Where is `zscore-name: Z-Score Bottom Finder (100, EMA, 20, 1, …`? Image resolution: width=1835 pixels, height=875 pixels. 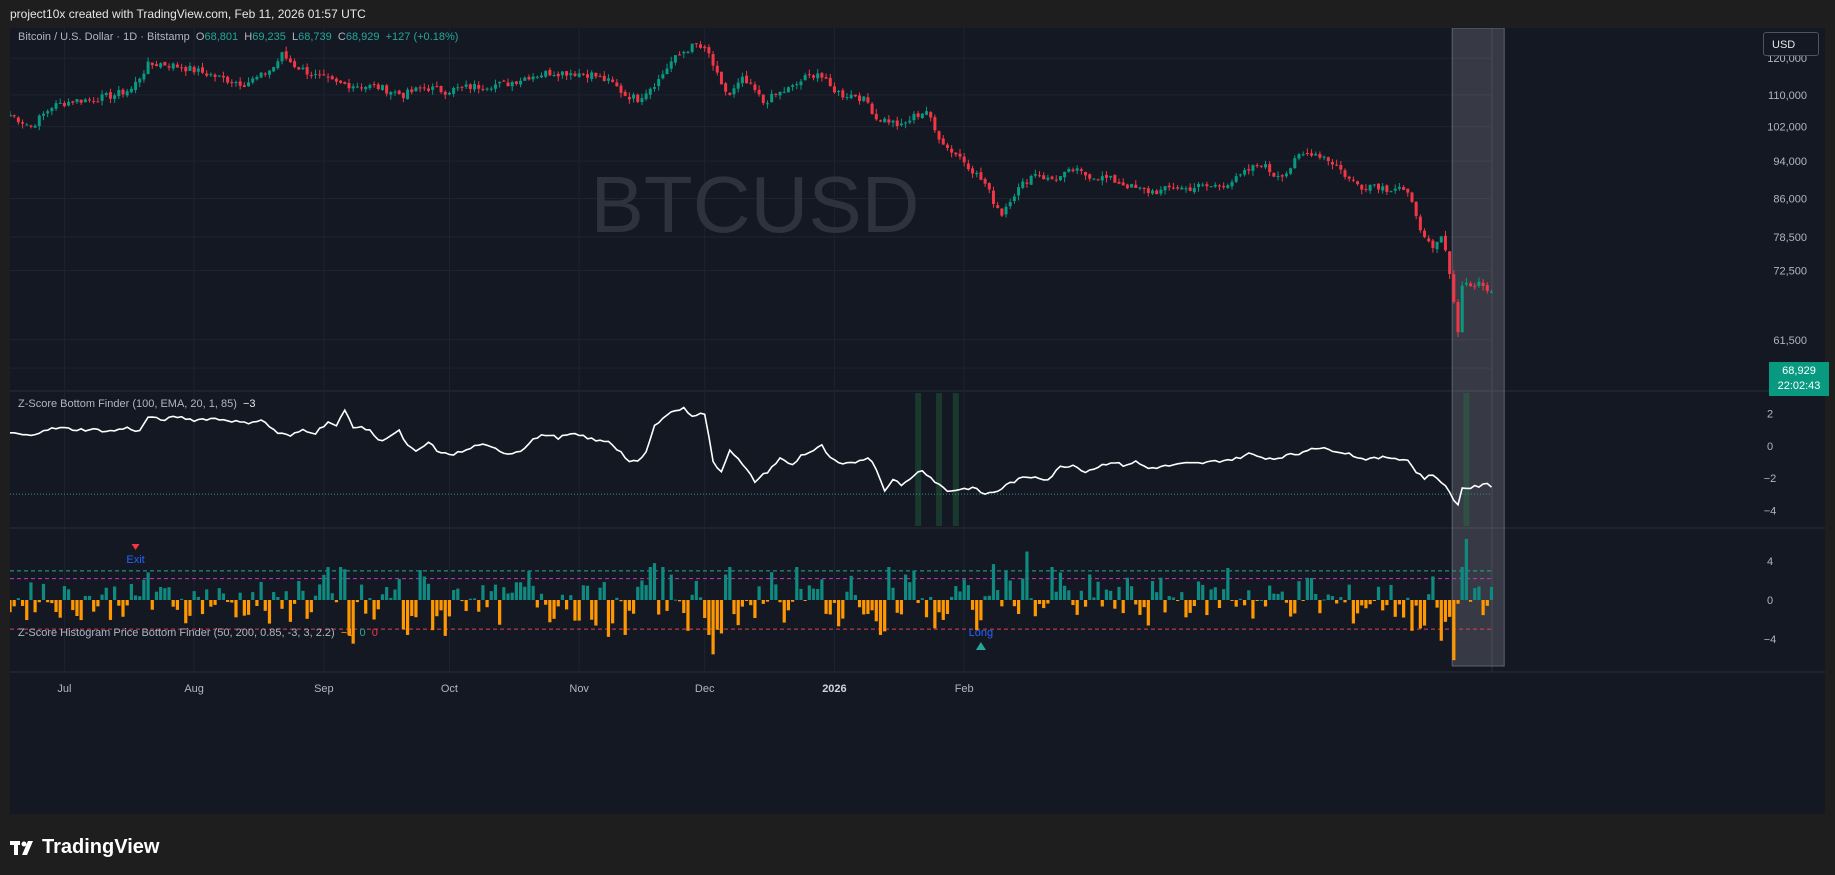 zscore-name: Z-Score Bottom Finder (100, EMA, 20, 1, … is located at coordinates (127, 404).